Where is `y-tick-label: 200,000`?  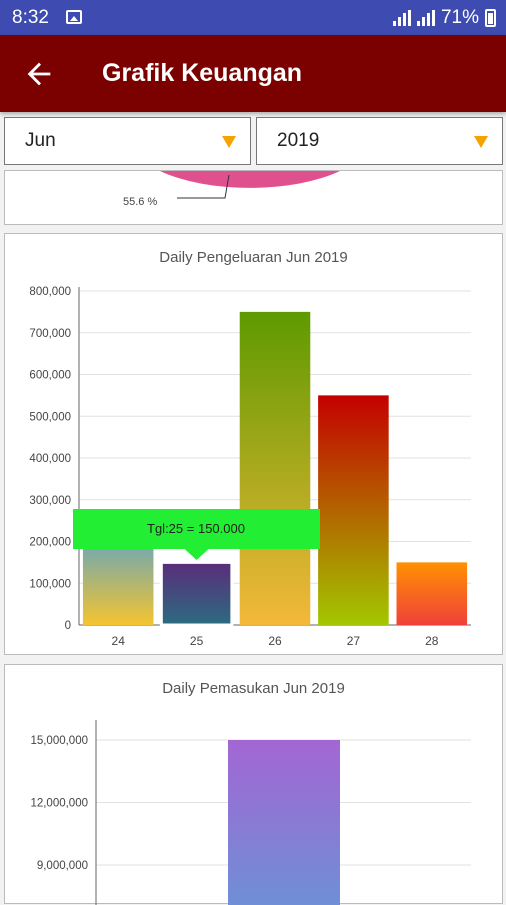 y-tick-label: 200,000 is located at coordinates (50, 543).